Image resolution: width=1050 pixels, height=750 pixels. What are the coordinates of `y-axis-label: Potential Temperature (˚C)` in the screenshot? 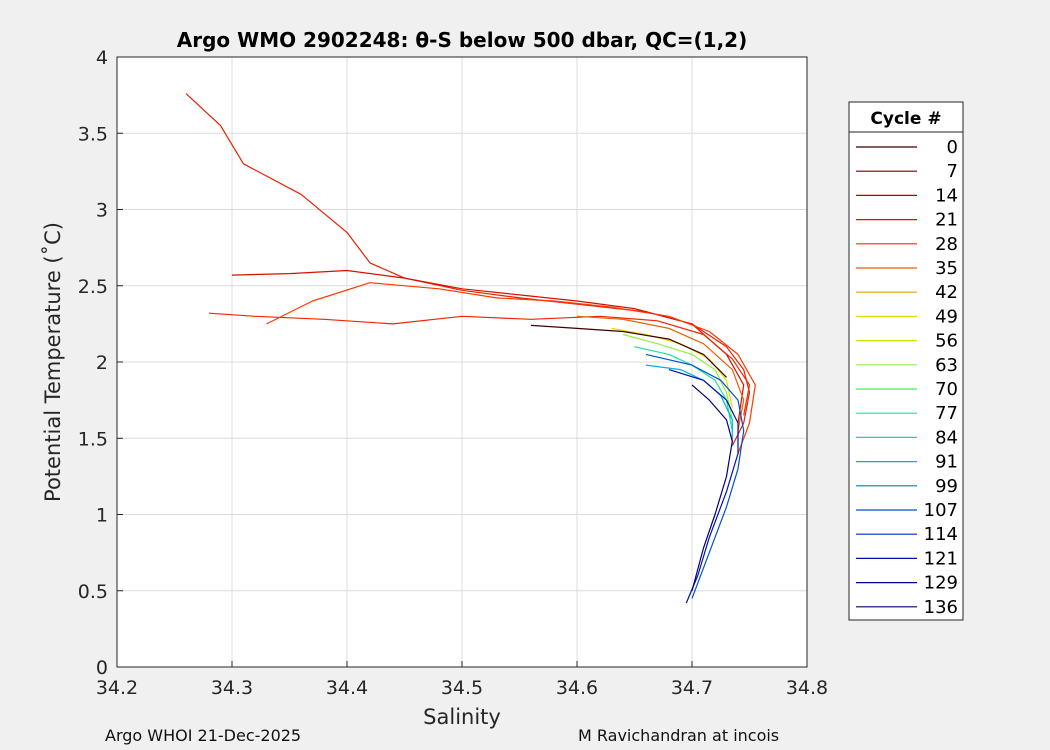 It's located at (53, 362).